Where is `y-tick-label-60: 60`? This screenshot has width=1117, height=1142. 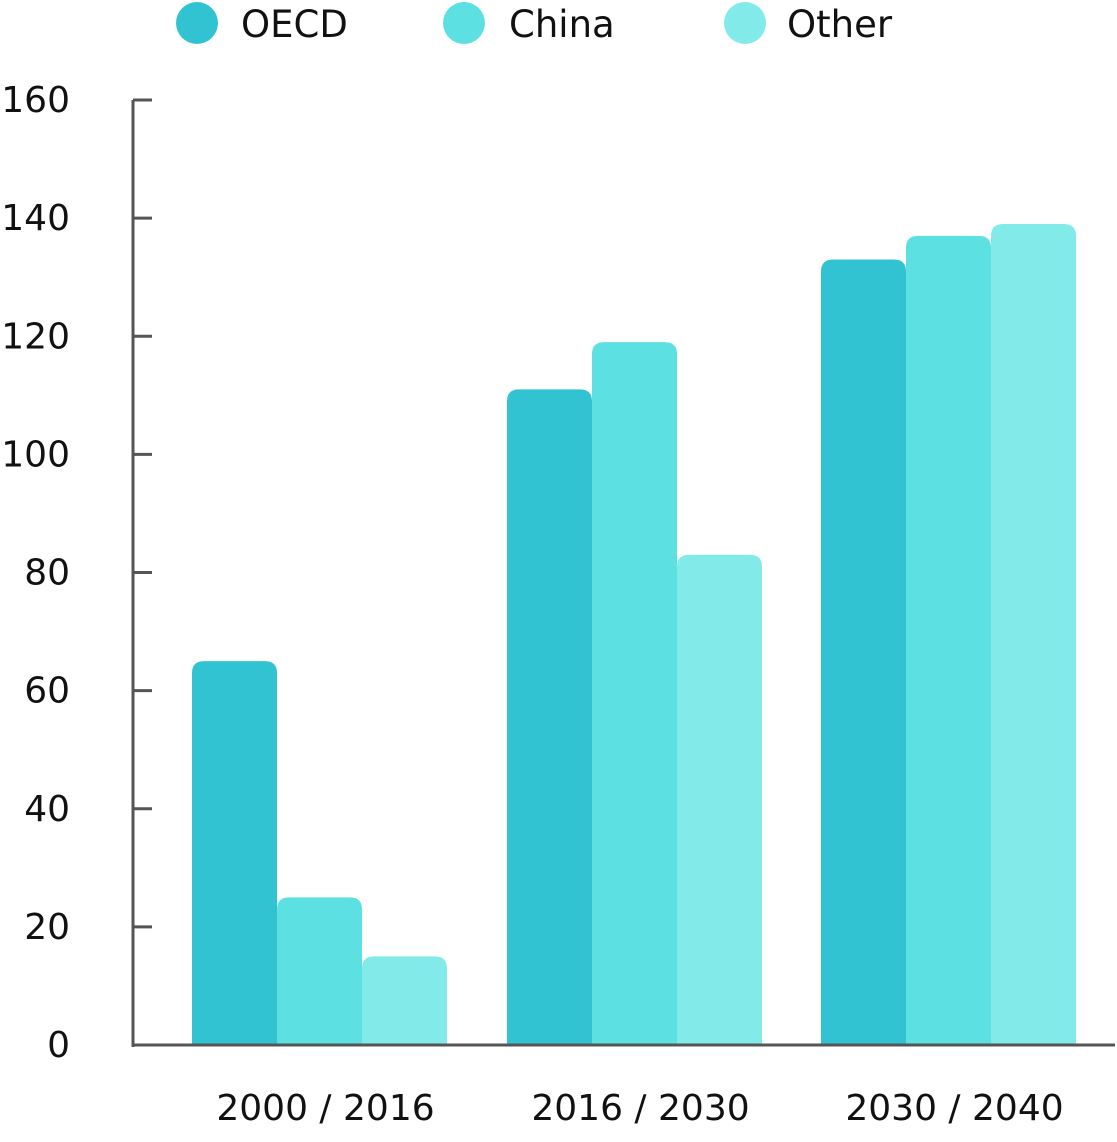
y-tick-label-60: 60 is located at coordinates (47, 691).